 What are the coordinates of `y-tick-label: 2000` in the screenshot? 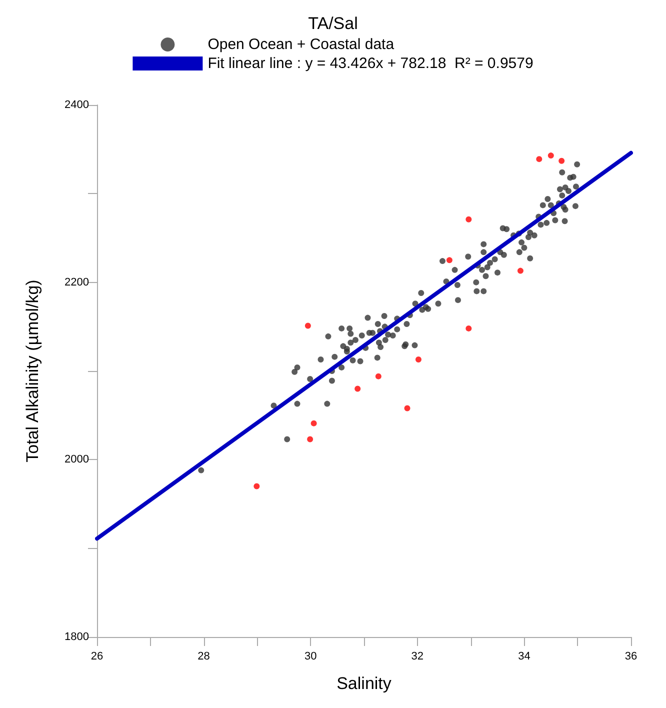 It's located at (76, 460).